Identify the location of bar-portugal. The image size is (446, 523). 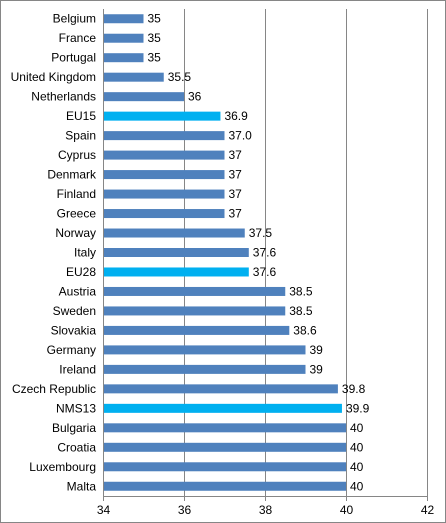
(123, 58).